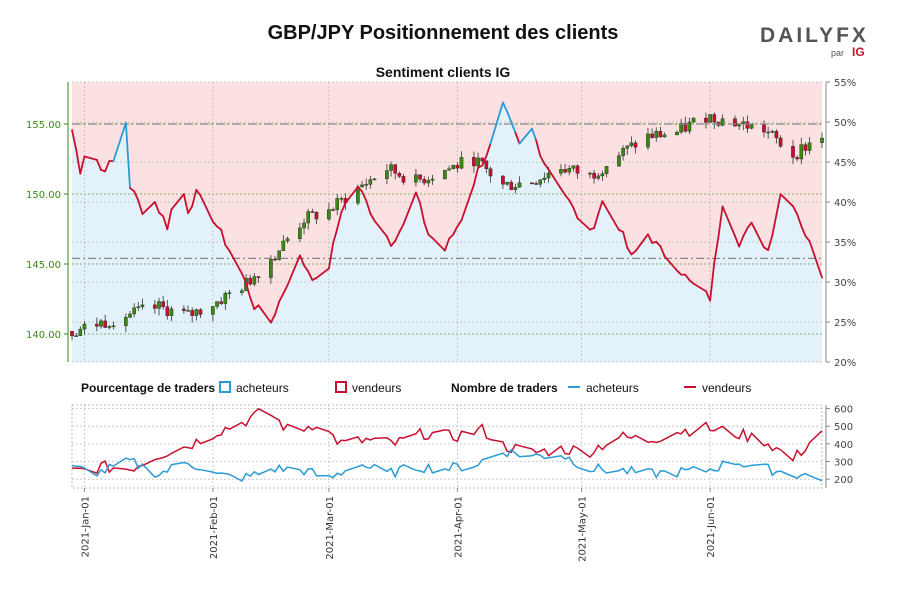 This screenshot has height=600, width=900. What do you see at coordinates (447, 445) in the screenshot?
I see `count-panel-lines` at bounding box center [447, 445].